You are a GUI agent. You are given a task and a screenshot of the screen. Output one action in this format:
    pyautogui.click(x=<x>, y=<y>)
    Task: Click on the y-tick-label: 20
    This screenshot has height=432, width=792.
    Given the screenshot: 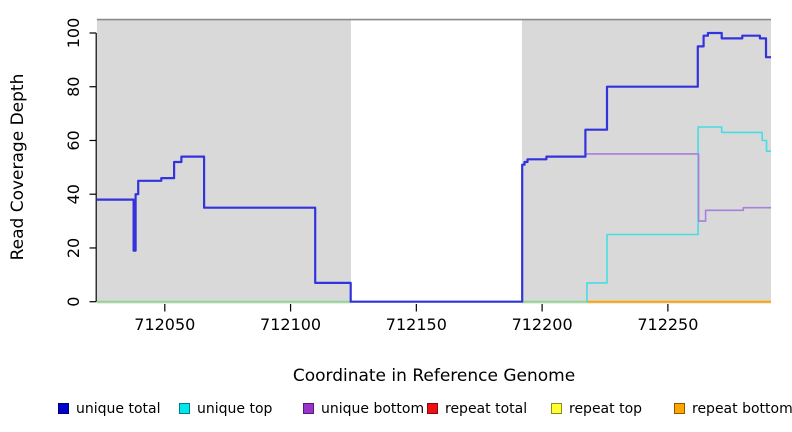 What is the action you would take?
    pyautogui.click(x=73, y=248)
    